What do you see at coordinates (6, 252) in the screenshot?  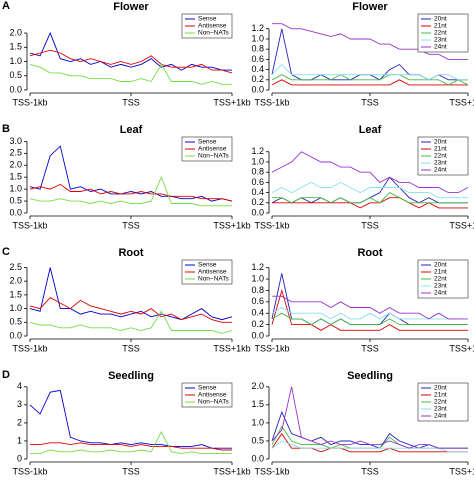 I see `panel-label: C` at bounding box center [6, 252].